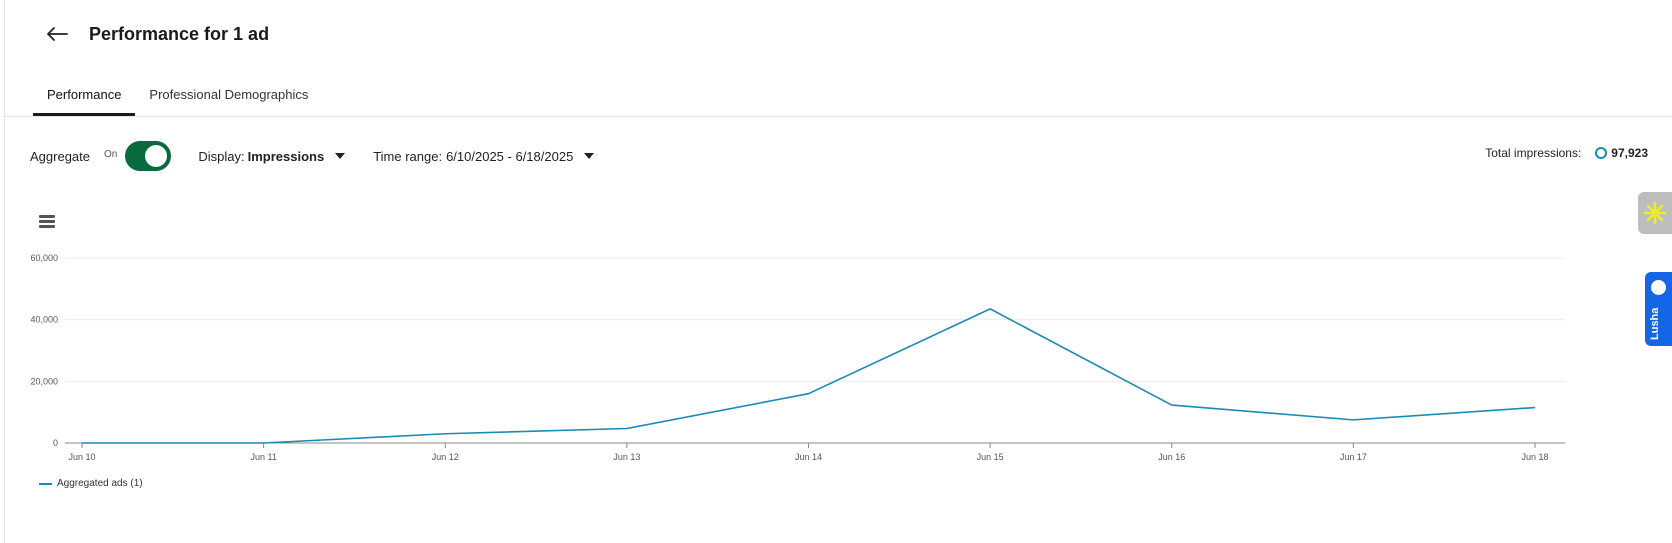 The height and width of the screenshot is (543, 1672). What do you see at coordinates (60, 156) in the screenshot?
I see `aggregate-label: Aggregate` at bounding box center [60, 156].